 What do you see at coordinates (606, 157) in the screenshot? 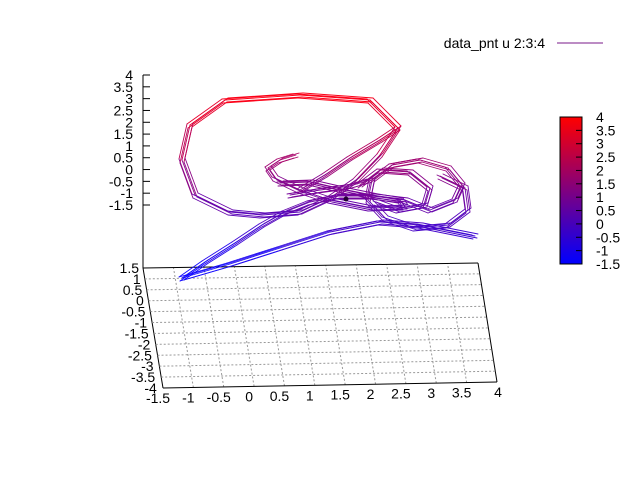
I see `colorbar-tick-label: 2.5` at bounding box center [606, 157].